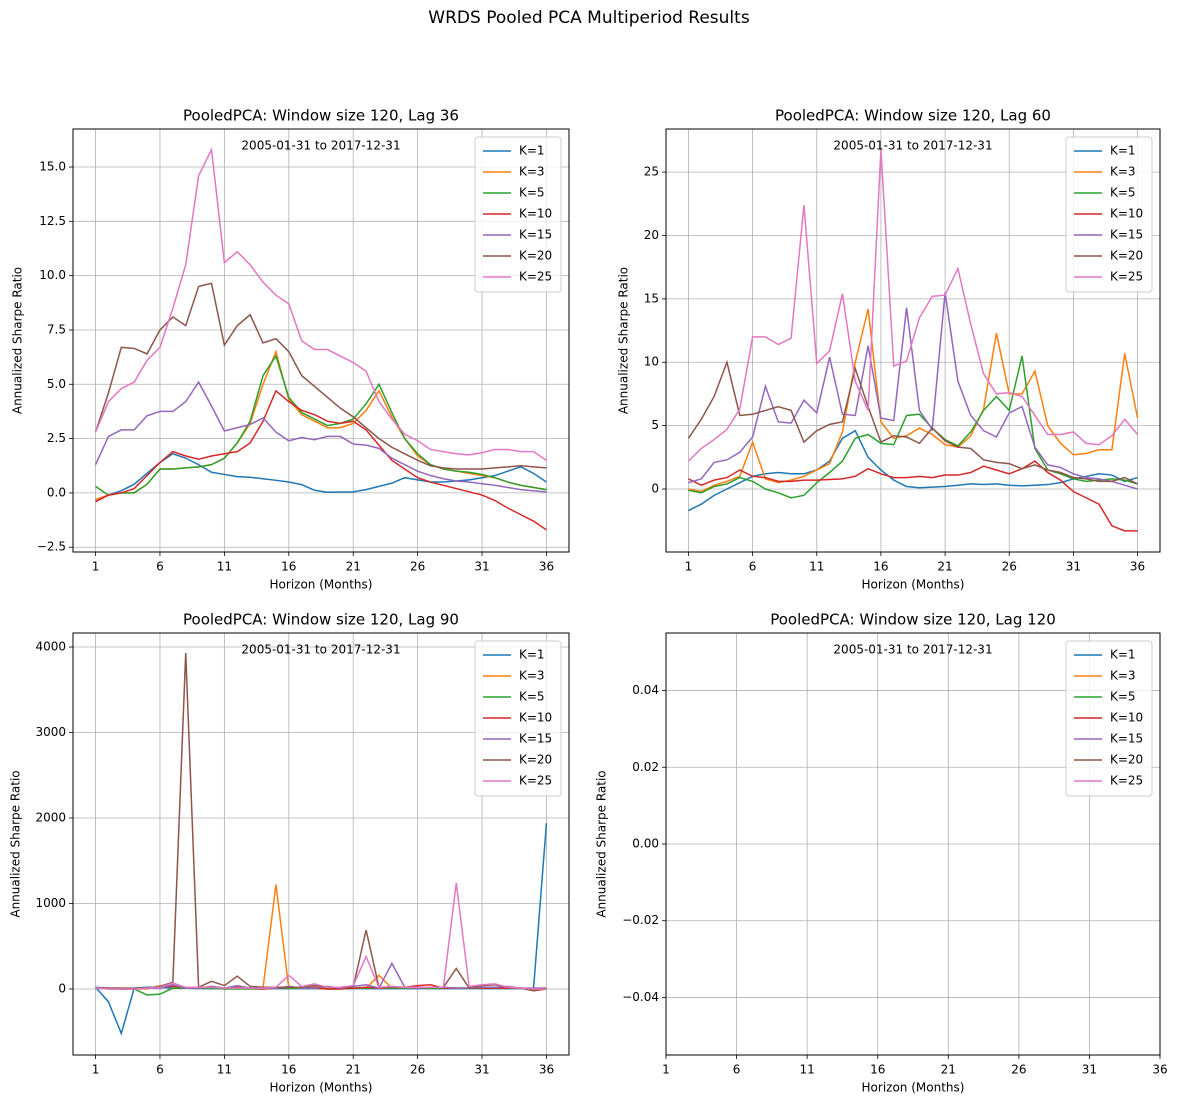 The height and width of the screenshot is (1107, 1178). Describe the element at coordinates (50, 647) in the screenshot. I see `y-tick-label: 4000` at that location.